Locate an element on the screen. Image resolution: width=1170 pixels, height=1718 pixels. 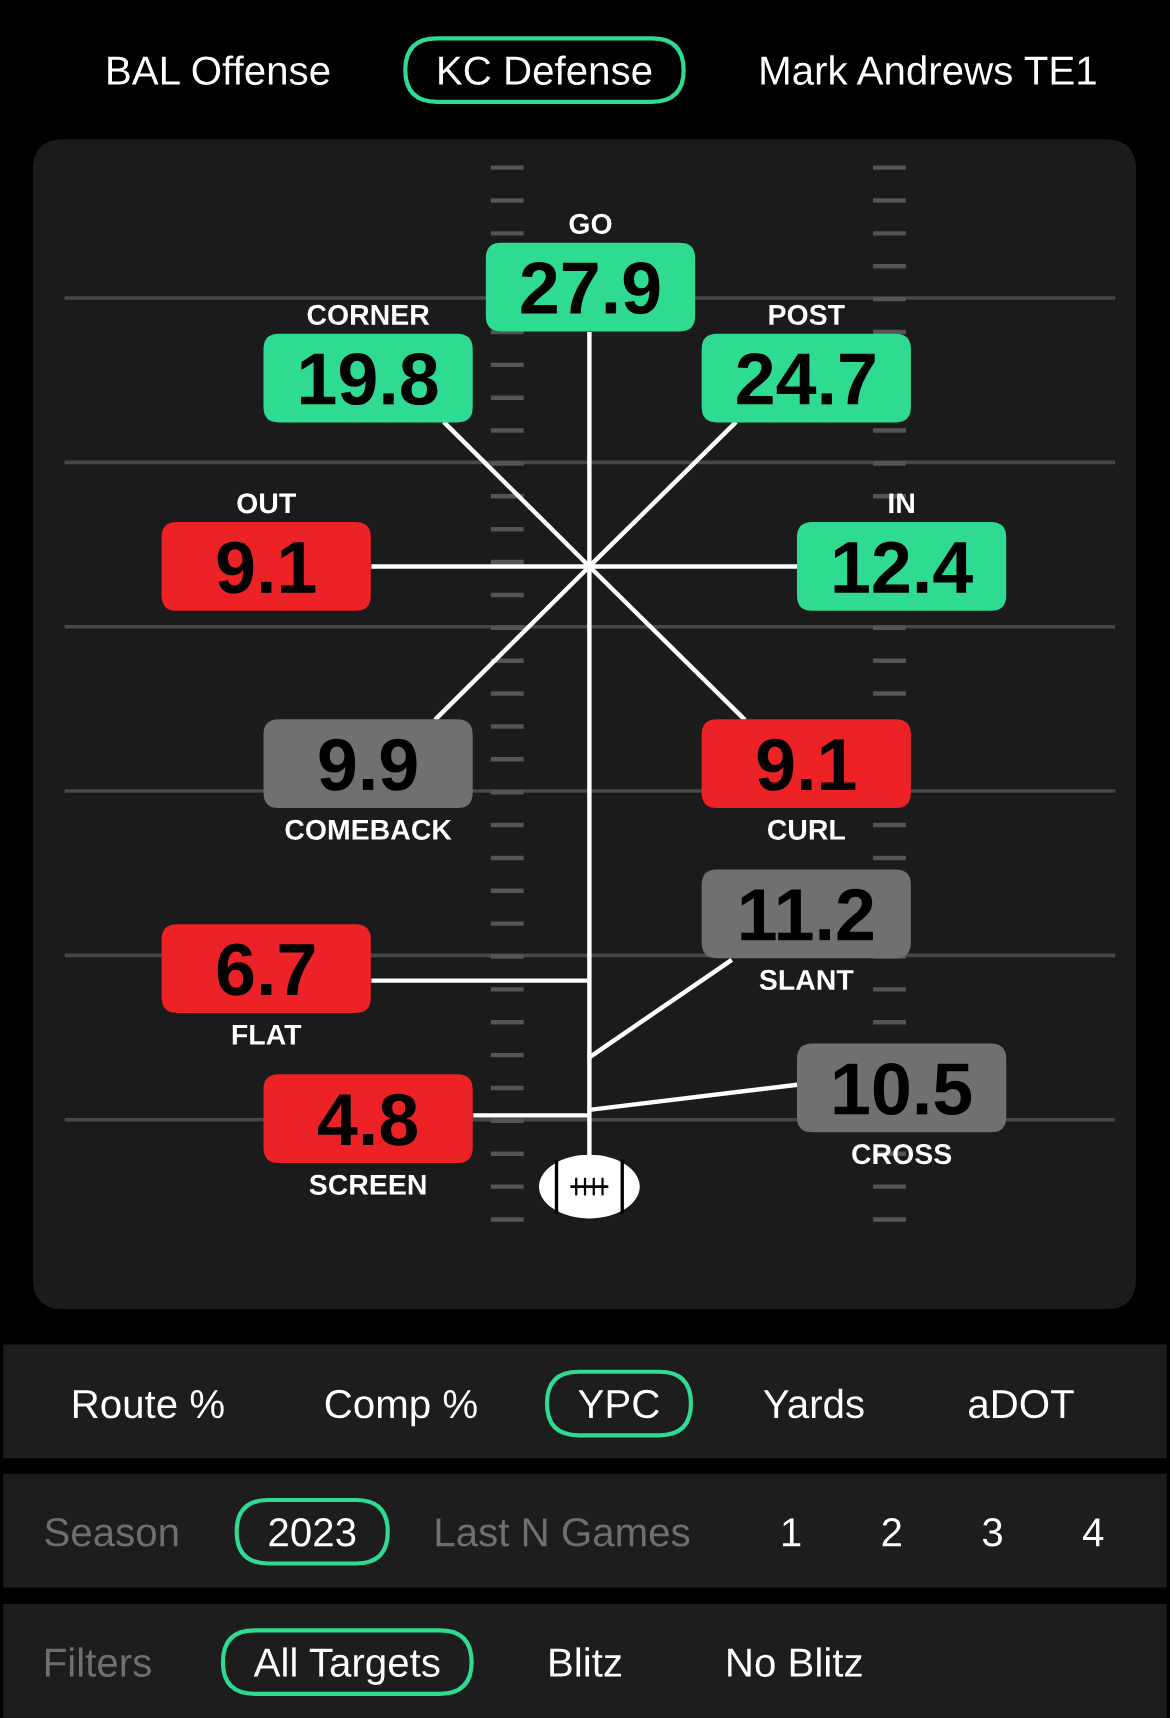
text: No Blitz is located at coordinates (795, 1662).